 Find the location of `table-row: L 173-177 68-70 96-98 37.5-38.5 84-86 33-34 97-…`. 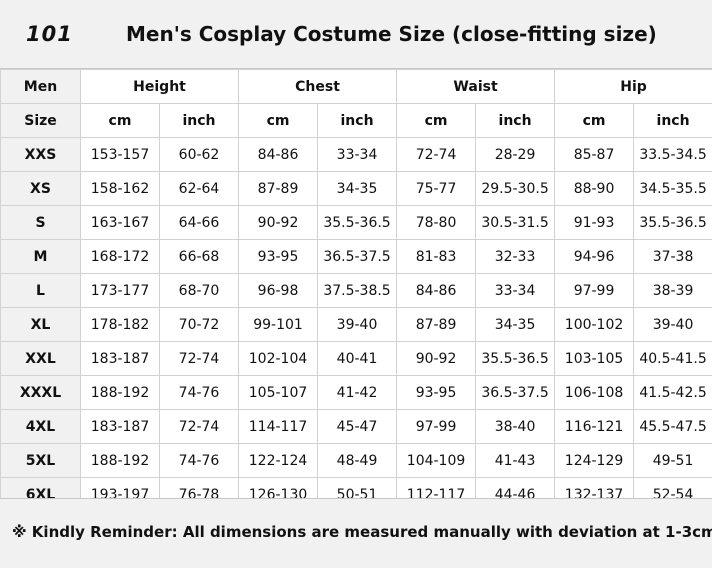

table-row: L 173-177 68-70 96-98 37.5-38.5 84-86 33-34 97-… is located at coordinates (356, 290).